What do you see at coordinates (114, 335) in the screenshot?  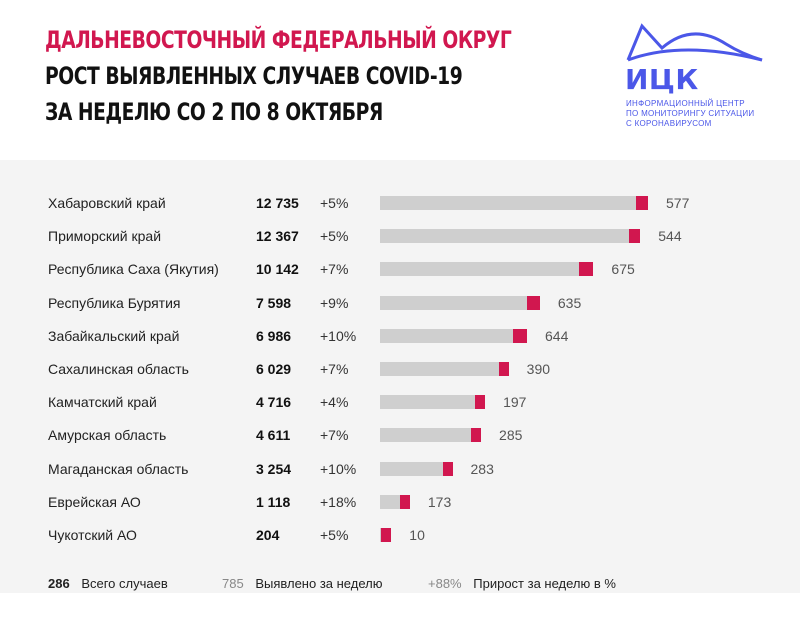 I see `region-label: Забайкальский край` at bounding box center [114, 335].